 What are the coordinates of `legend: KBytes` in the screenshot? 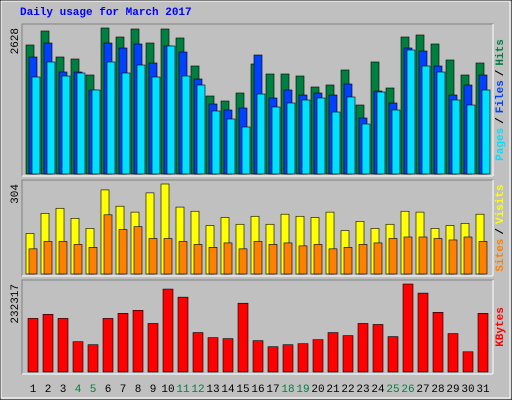 It's located at (501, 327).